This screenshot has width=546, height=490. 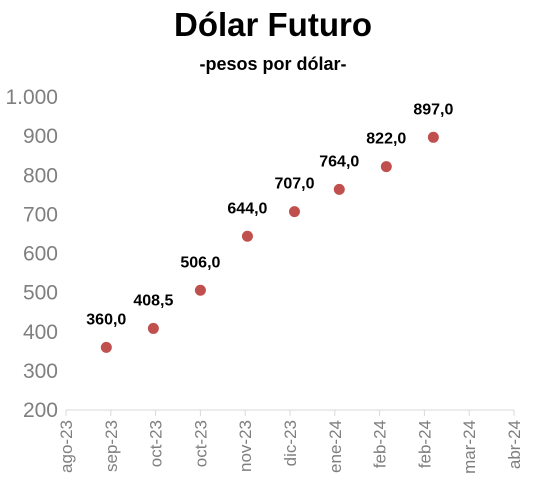 What do you see at coordinates (290, 443) in the screenshot?
I see `x-tick-label: dic-23` at bounding box center [290, 443].